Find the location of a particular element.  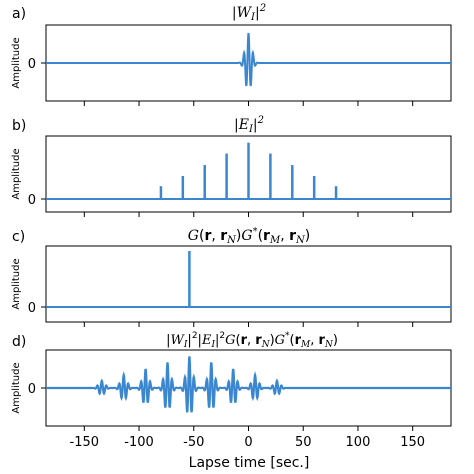

panel-c-ytick-0: 0 is located at coordinates (37, 308).